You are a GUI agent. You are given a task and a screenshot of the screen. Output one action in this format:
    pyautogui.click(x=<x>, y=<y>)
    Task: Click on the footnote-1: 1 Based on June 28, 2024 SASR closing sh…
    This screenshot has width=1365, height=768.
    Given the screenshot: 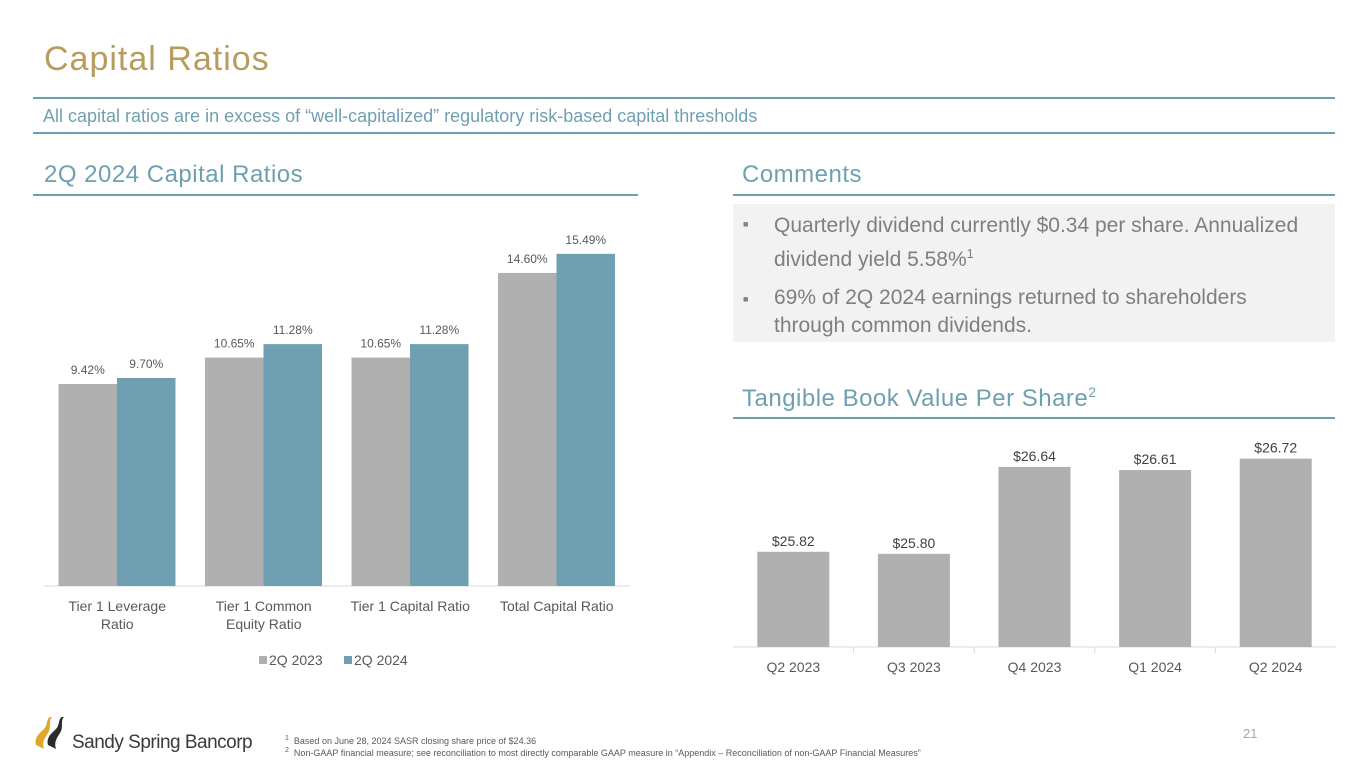 What is the action you would take?
    pyautogui.click(x=411, y=740)
    